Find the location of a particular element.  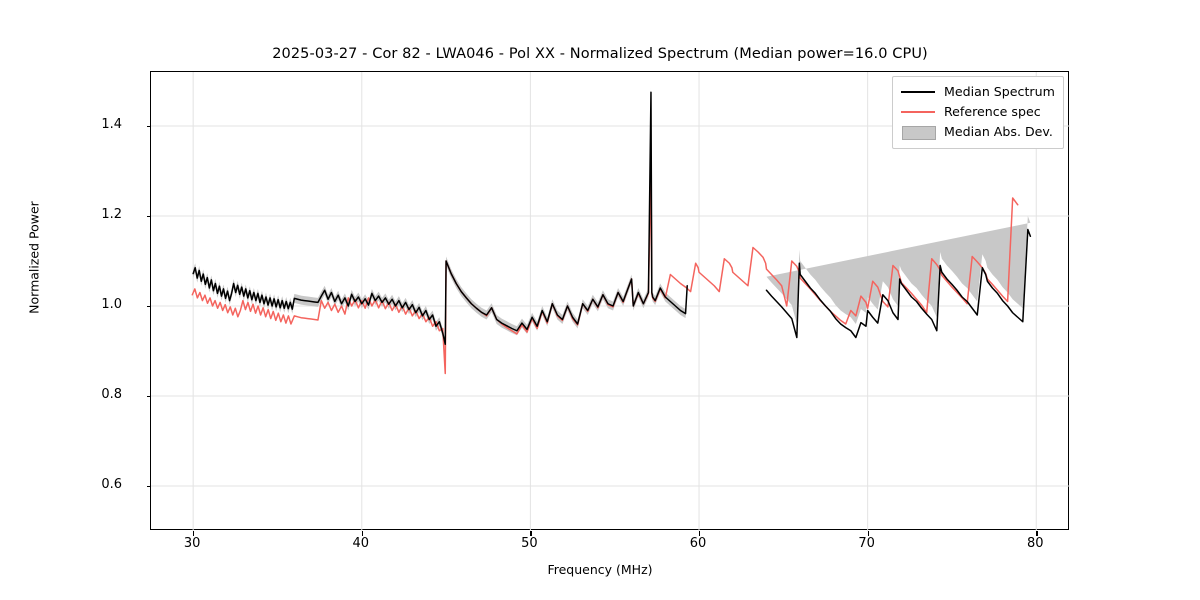

legend-key-patch-icon is located at coordinates (918, 132).